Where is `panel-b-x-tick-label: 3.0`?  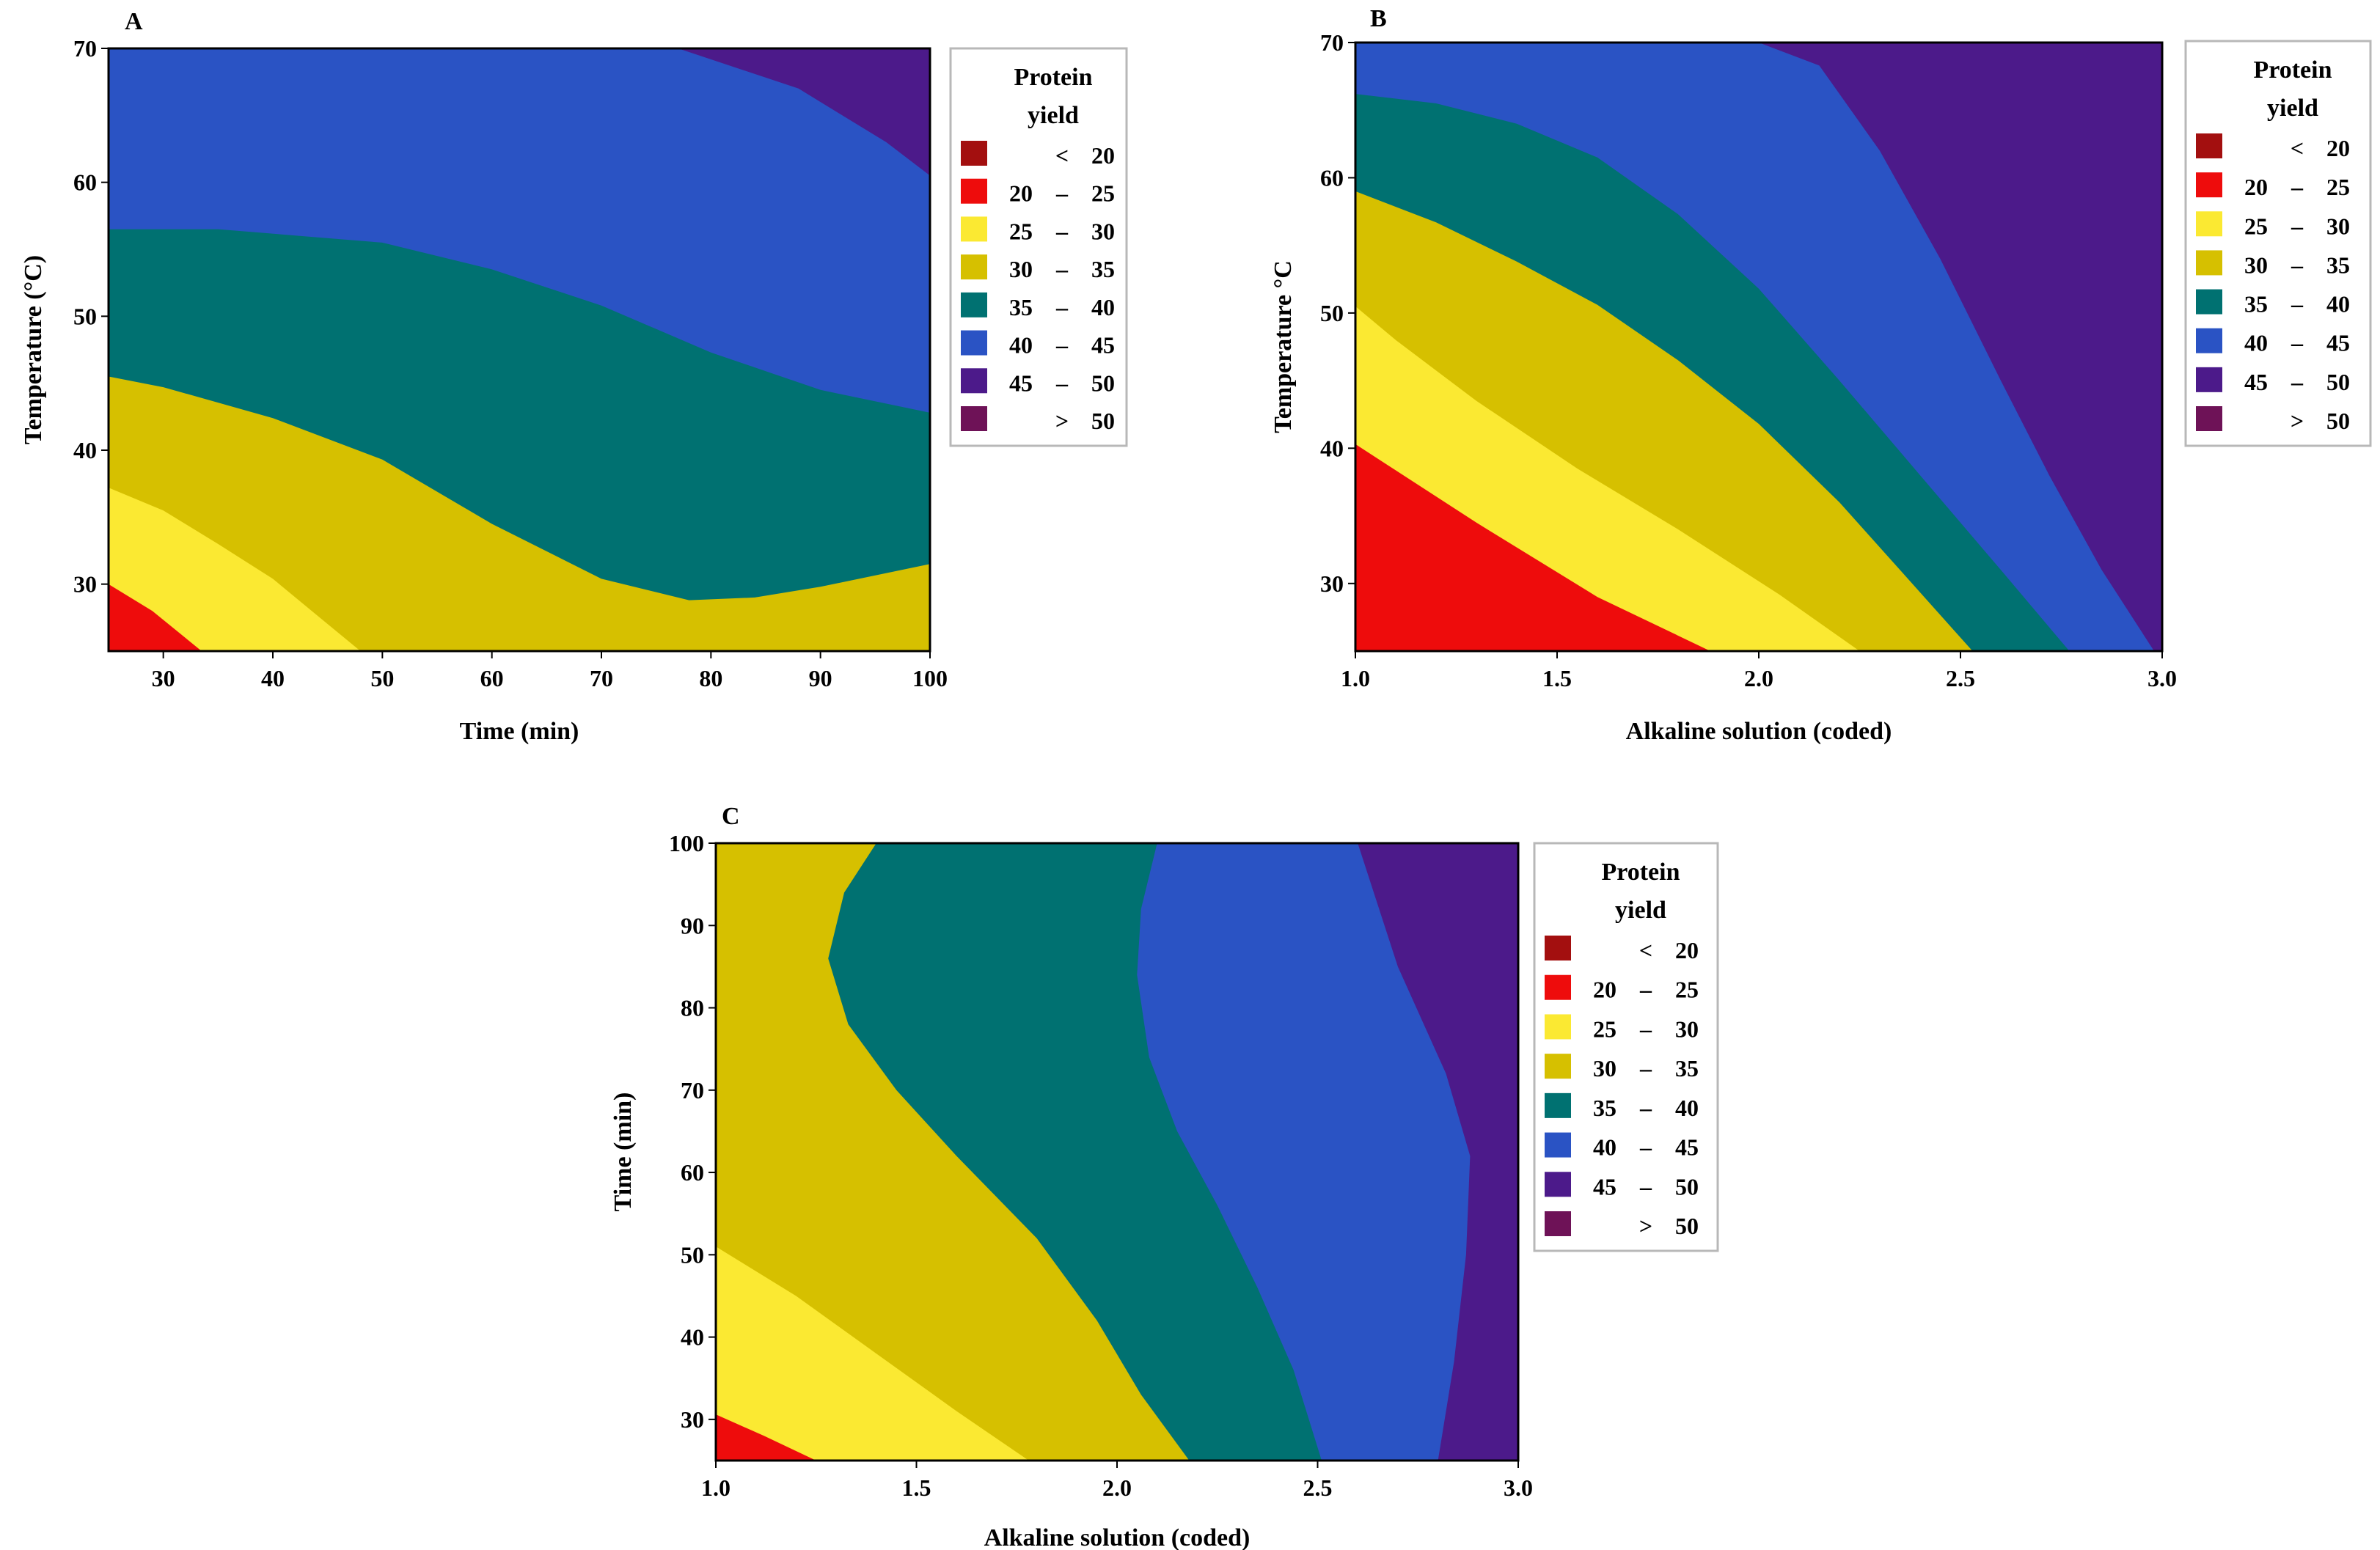
panel-b-x-tick-label: 3.0 is located at coordinates (2162, 678).